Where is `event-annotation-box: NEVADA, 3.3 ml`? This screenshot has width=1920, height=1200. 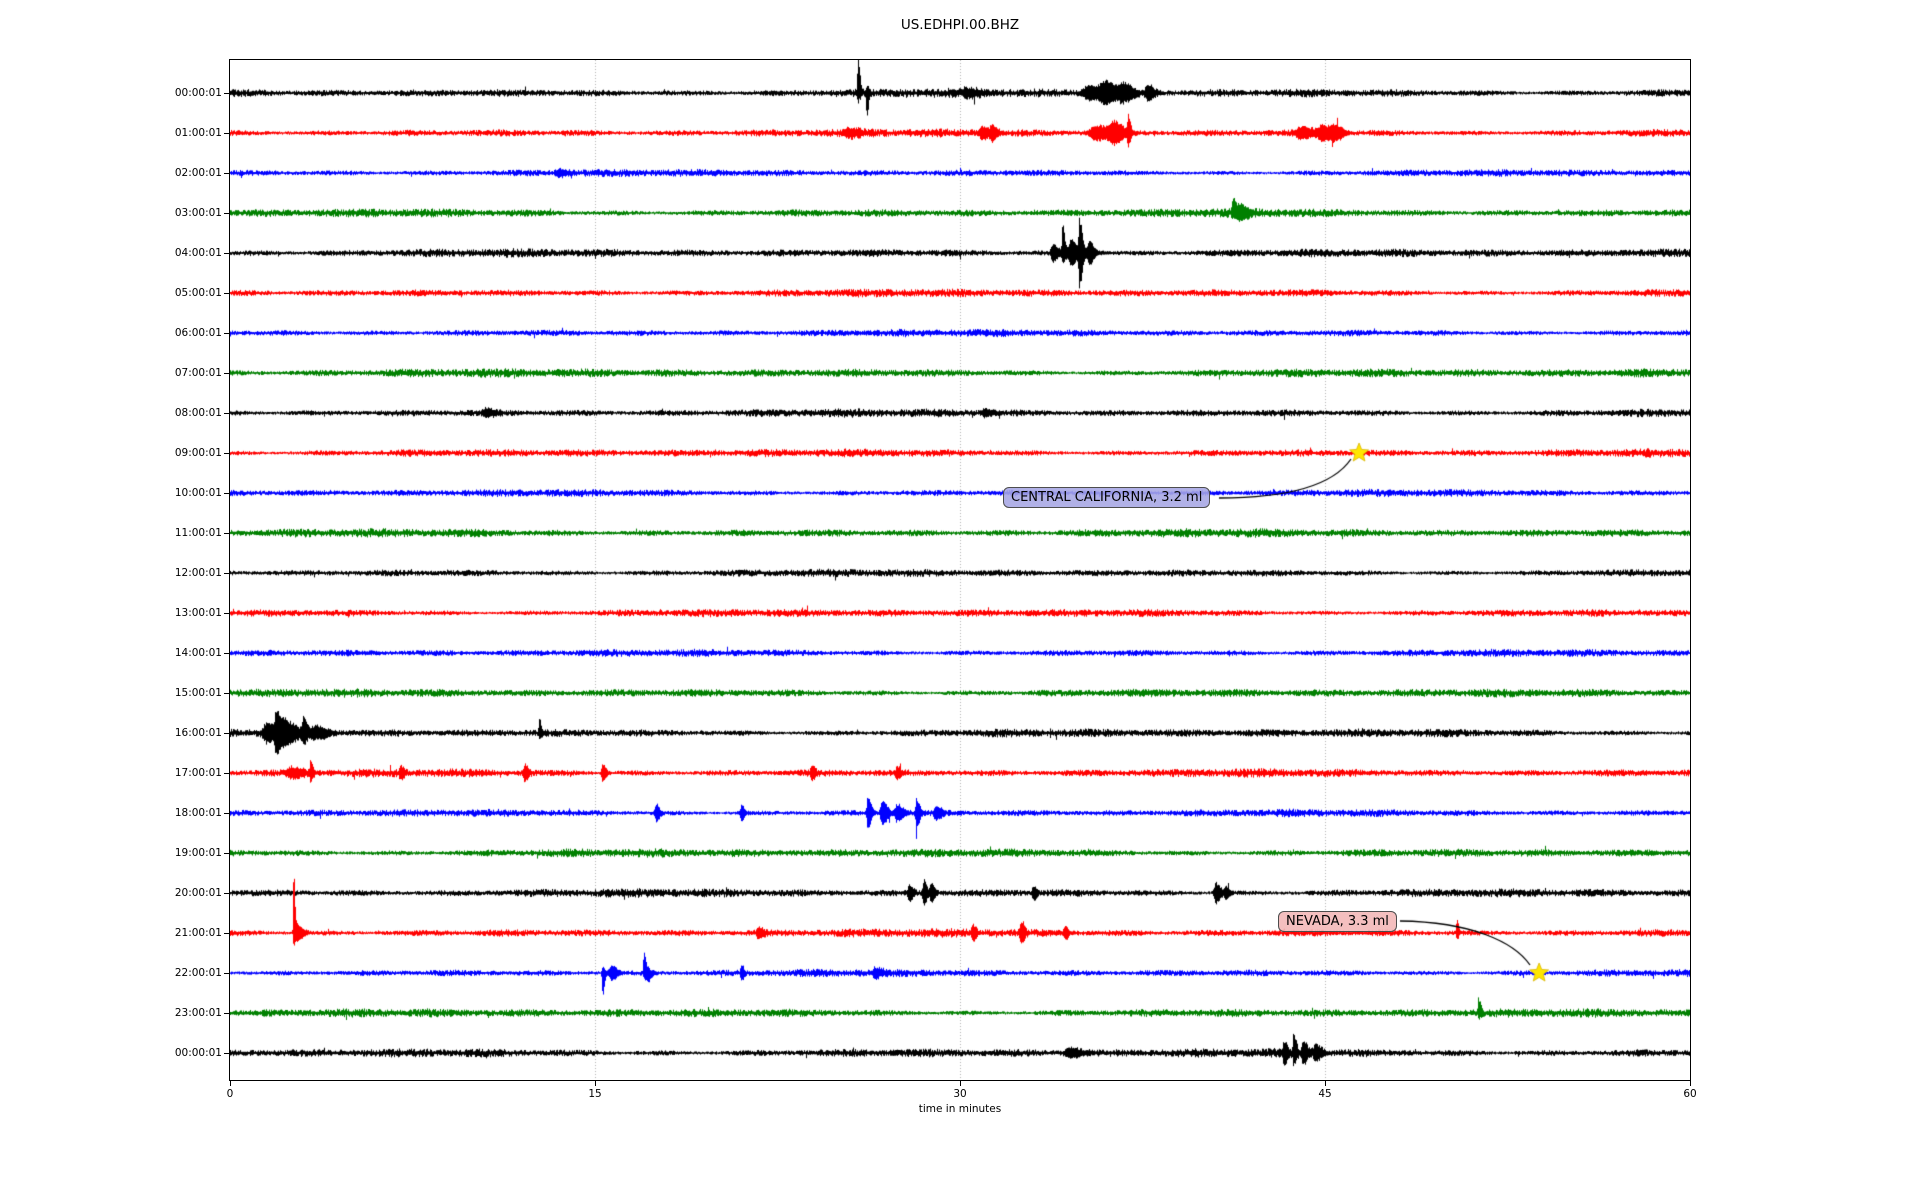 event-annotation-box: NEVADA, 3.3 ml is located at coordinates (1337, 921).